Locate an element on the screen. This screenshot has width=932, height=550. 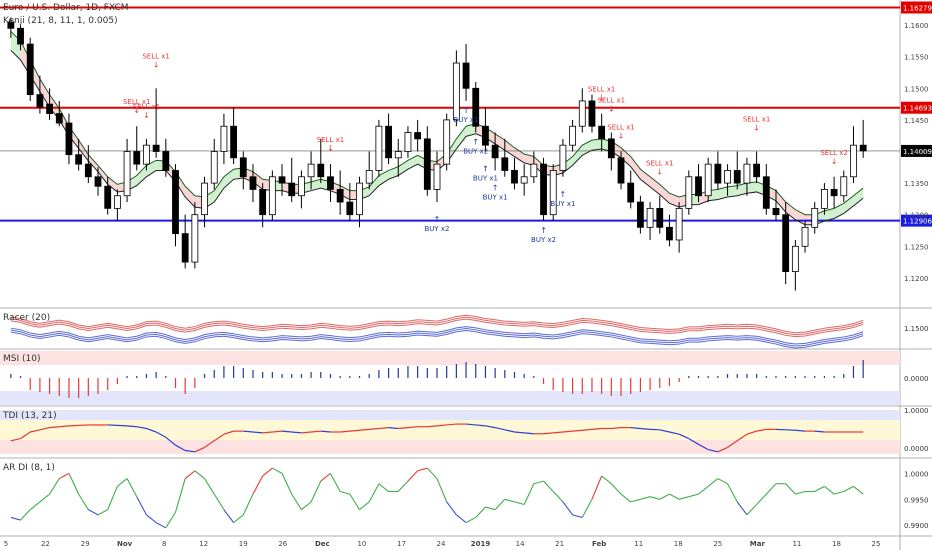
x-axis-label: 26 is located at coordinates (282, 544).